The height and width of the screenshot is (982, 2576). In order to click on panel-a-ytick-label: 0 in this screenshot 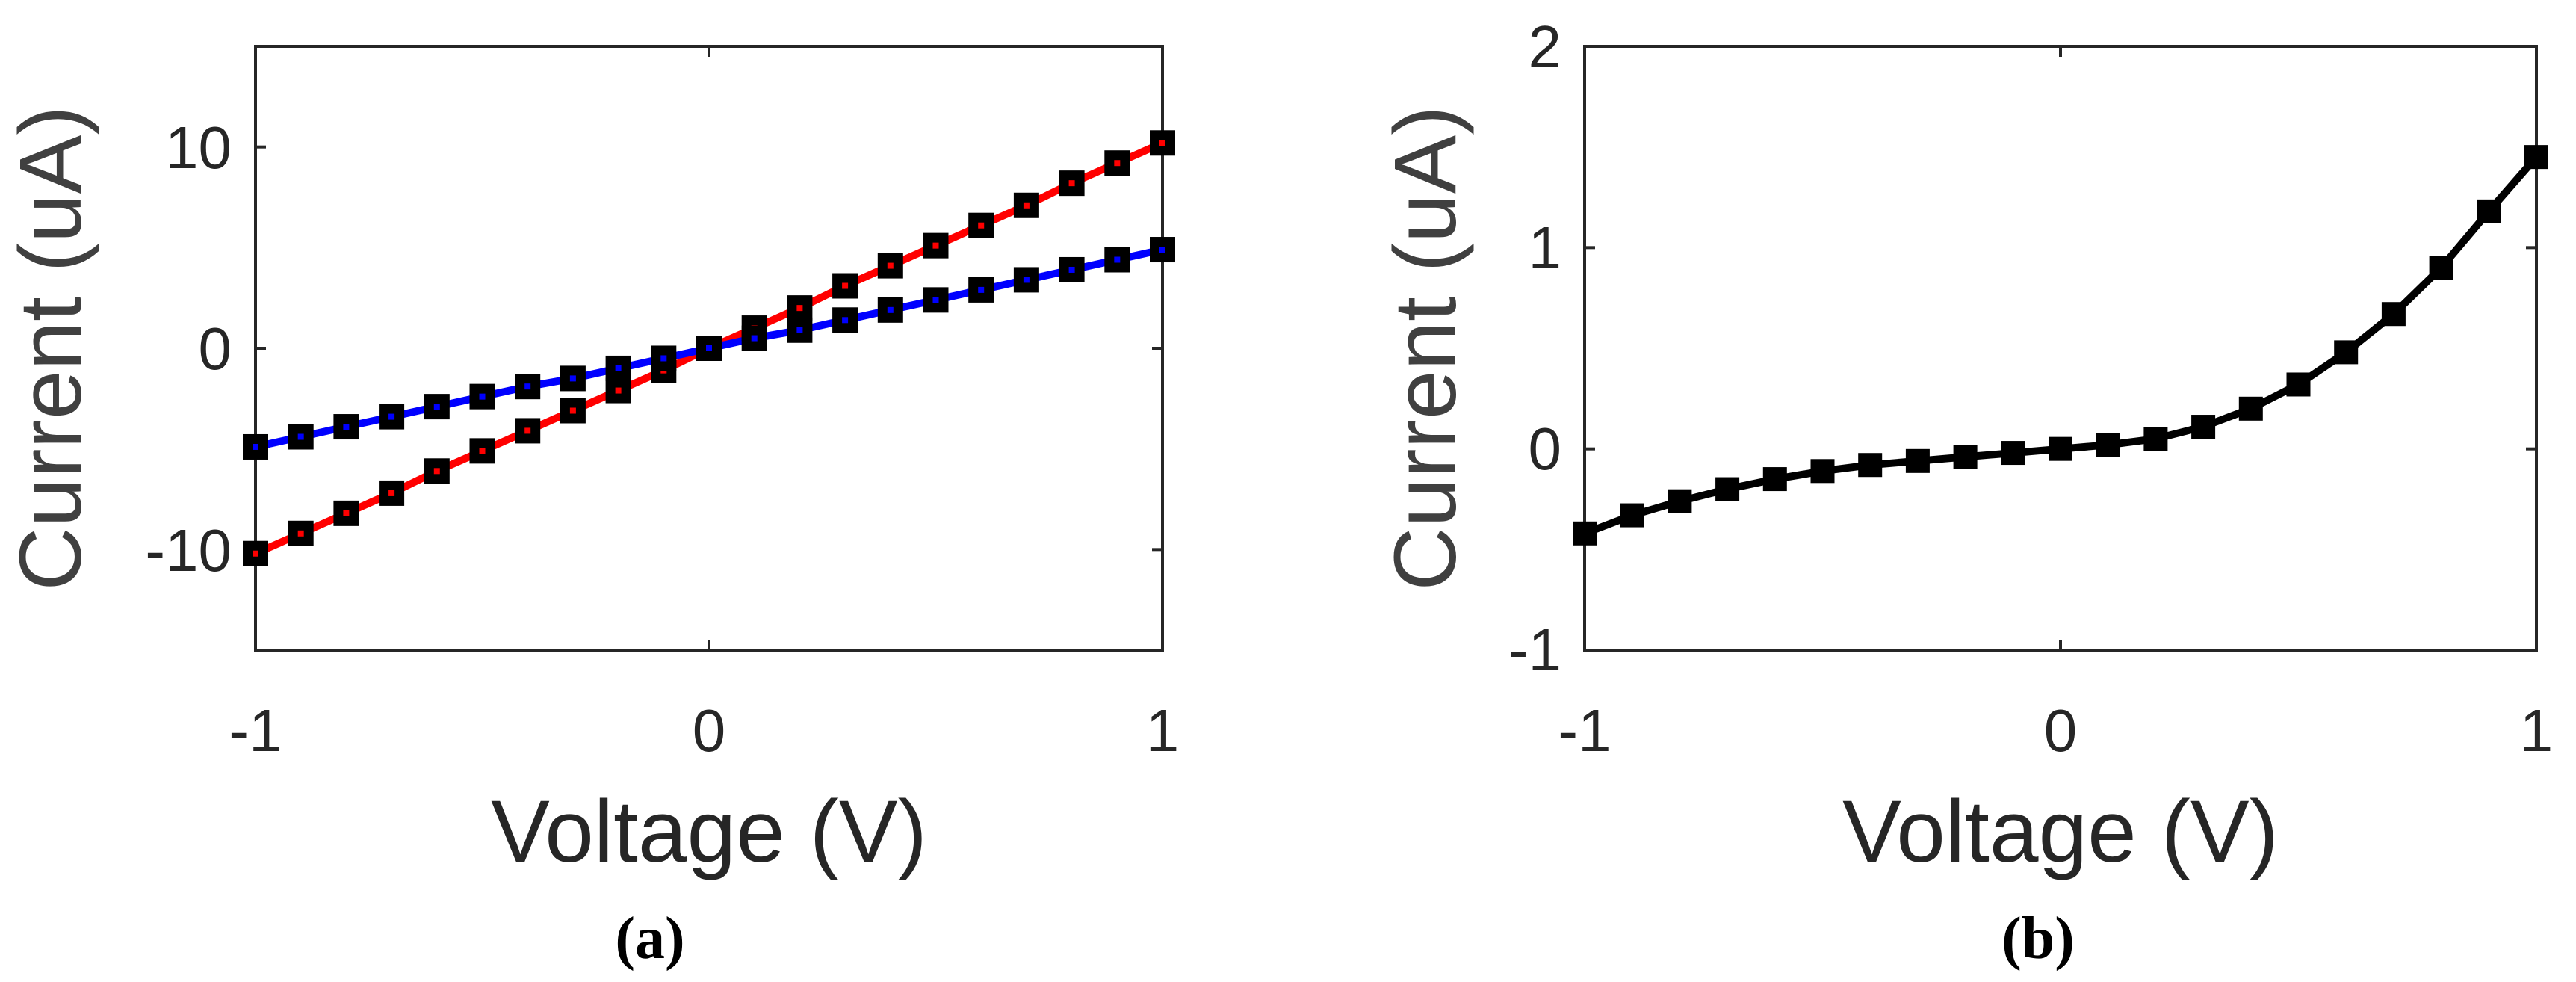, I will do `click(215, 348)`.